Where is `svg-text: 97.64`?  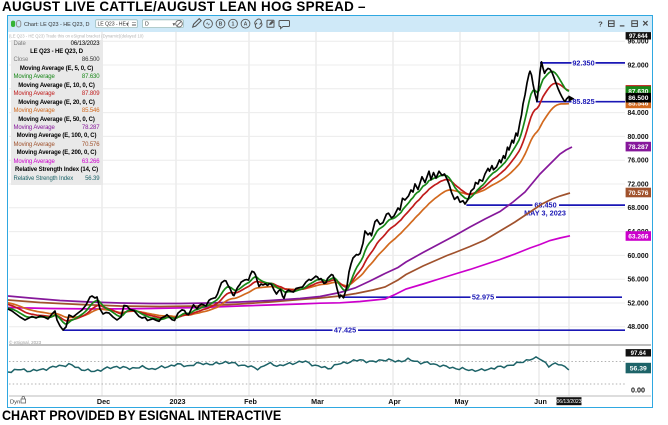 svg-text: 97.64 is located at coordinates (639, 353).